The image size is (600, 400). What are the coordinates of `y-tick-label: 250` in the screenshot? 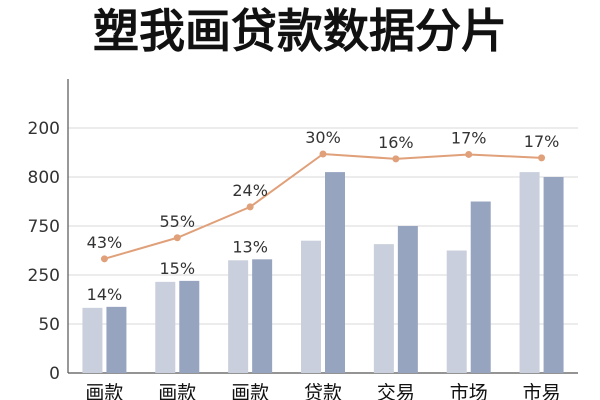 It's located at (44, 276).